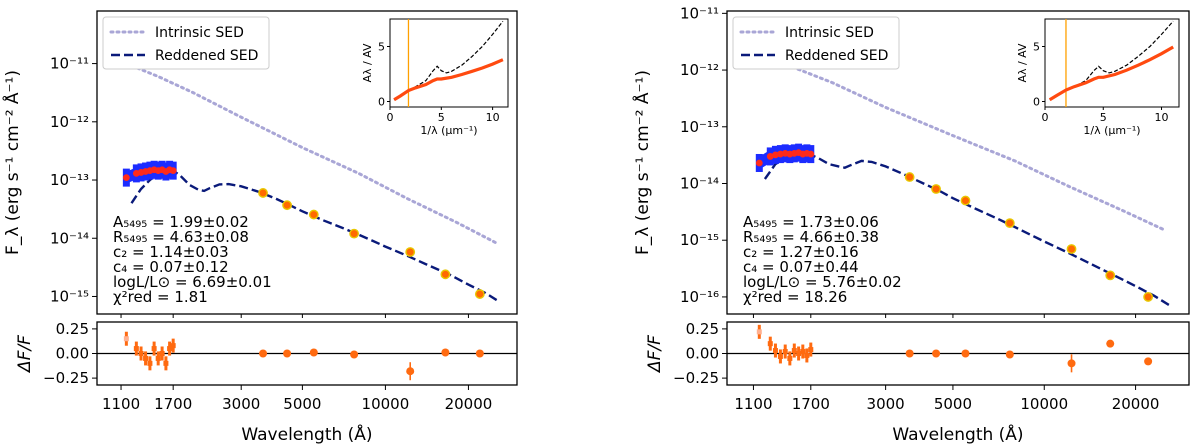  What do you see at coordinates (181, 237) in the screenshot?
I see `fit-parameter-label: R₅₄₉₅ = 4.63±0.08` at bounding box center [181, 237].